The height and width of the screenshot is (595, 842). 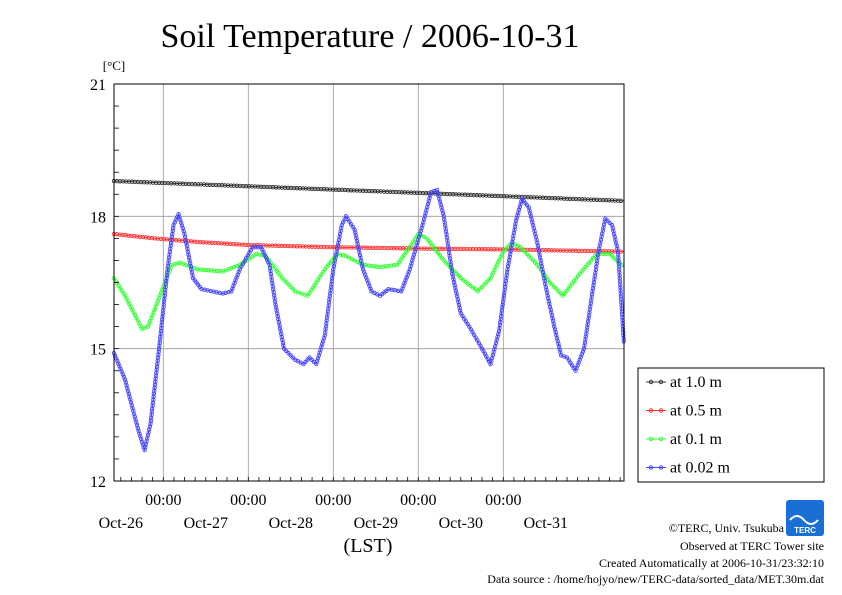 I want to click on x-axis-label: (LST), so click(x=368, y=546).